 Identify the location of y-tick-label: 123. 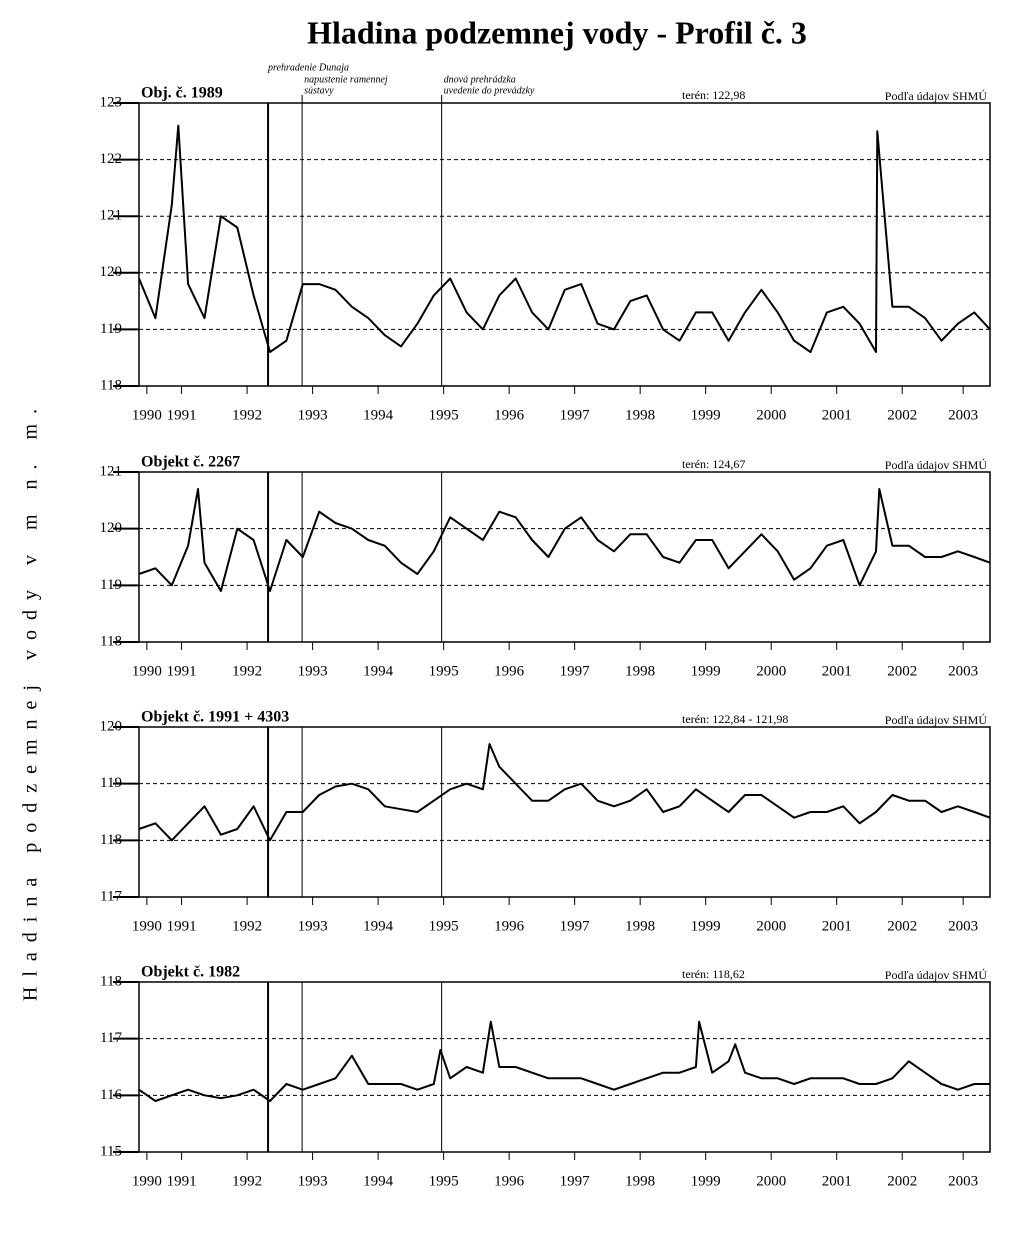
(111, 102).